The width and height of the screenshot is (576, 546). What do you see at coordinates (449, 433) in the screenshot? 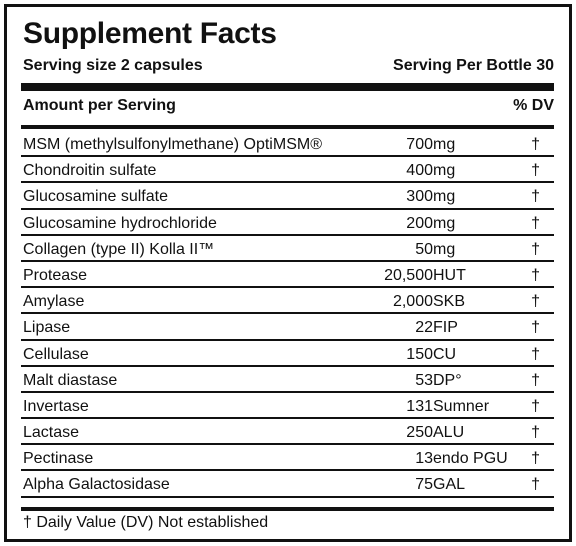
I see `ingredient-unit: ALU` at bounding box center [449, 433].